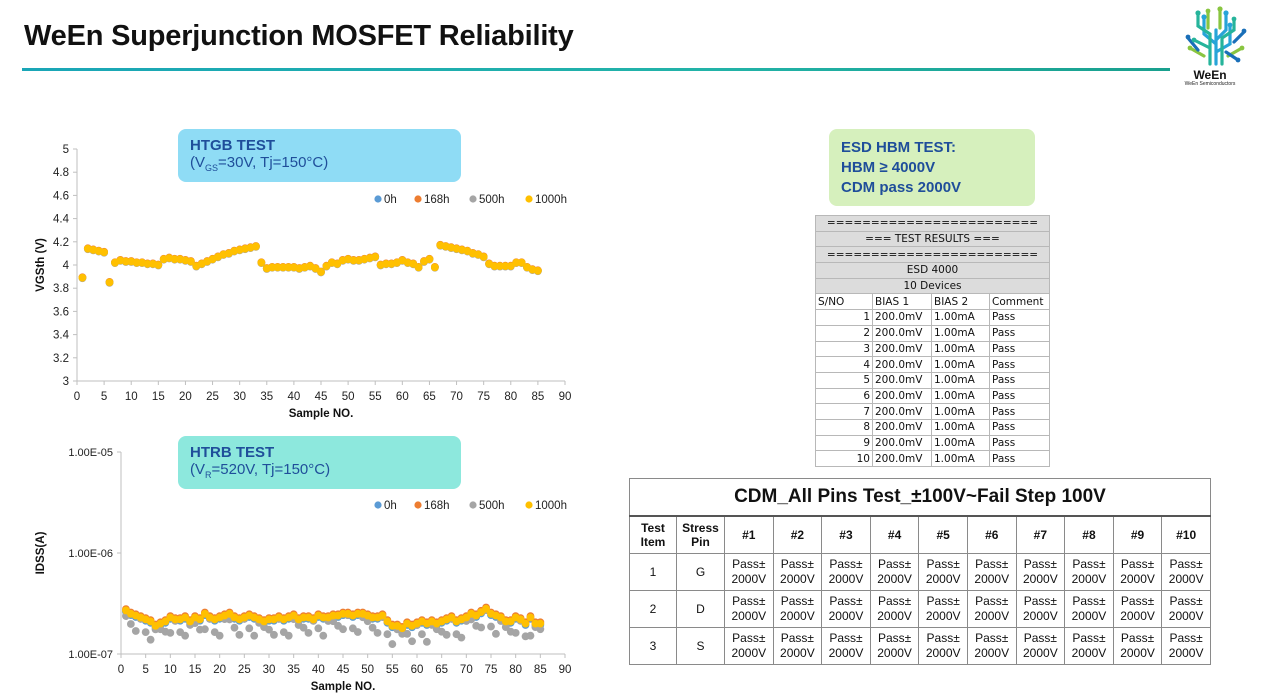 This screenshot has height=696, width=1269. What do you see at coordinates (844, 349) in the screenshot?
I see `esd-cell-sno: 3` at bounding box center [844, 349].